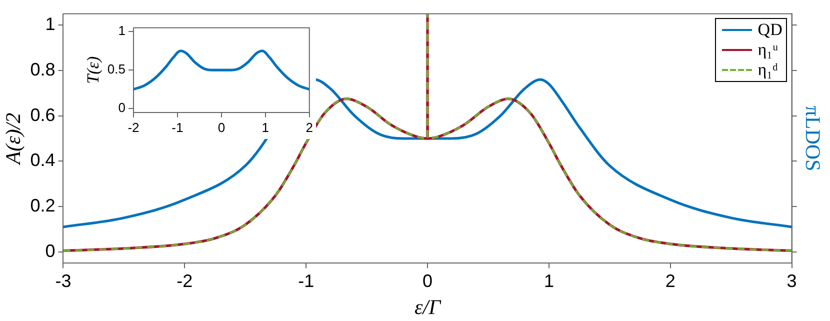  What do you see at coordinates (768, 70) in the screenshot?
I see `legend-label: η₁ᵈ` at bounding box center [768, 70].